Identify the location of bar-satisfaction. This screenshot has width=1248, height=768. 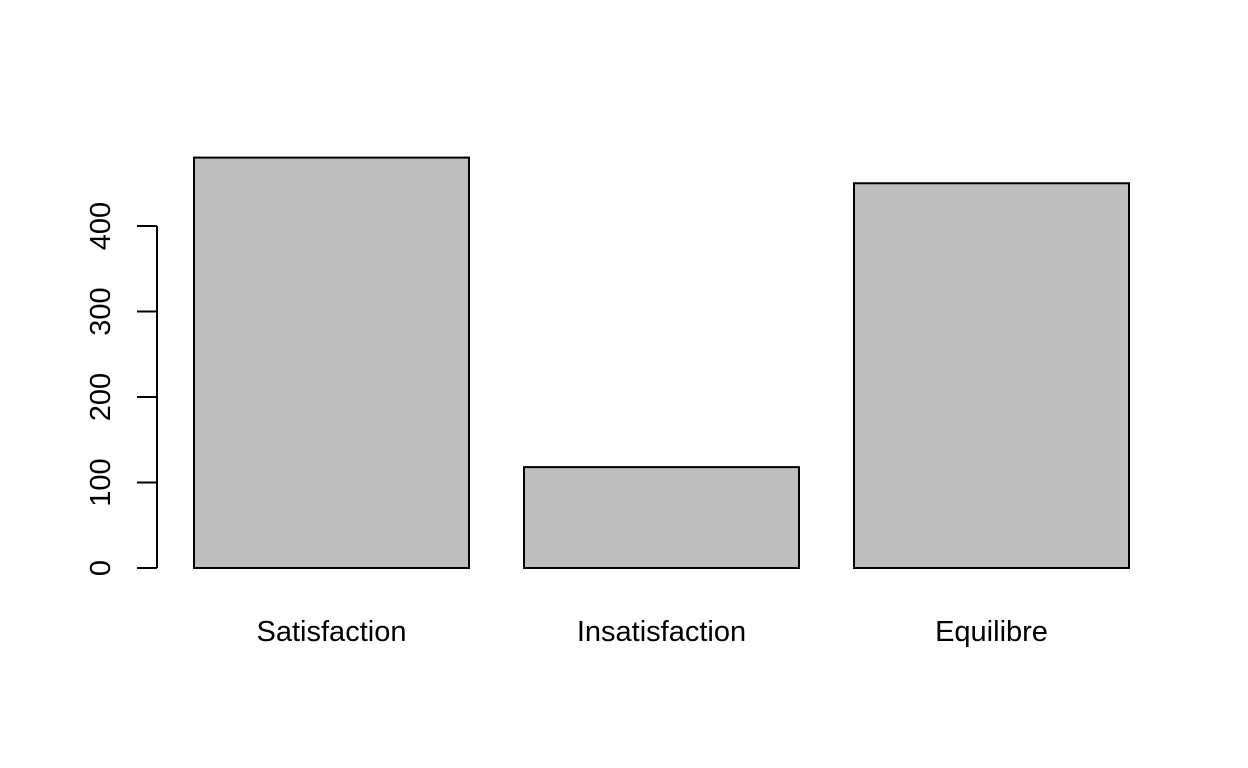
(331, 362).